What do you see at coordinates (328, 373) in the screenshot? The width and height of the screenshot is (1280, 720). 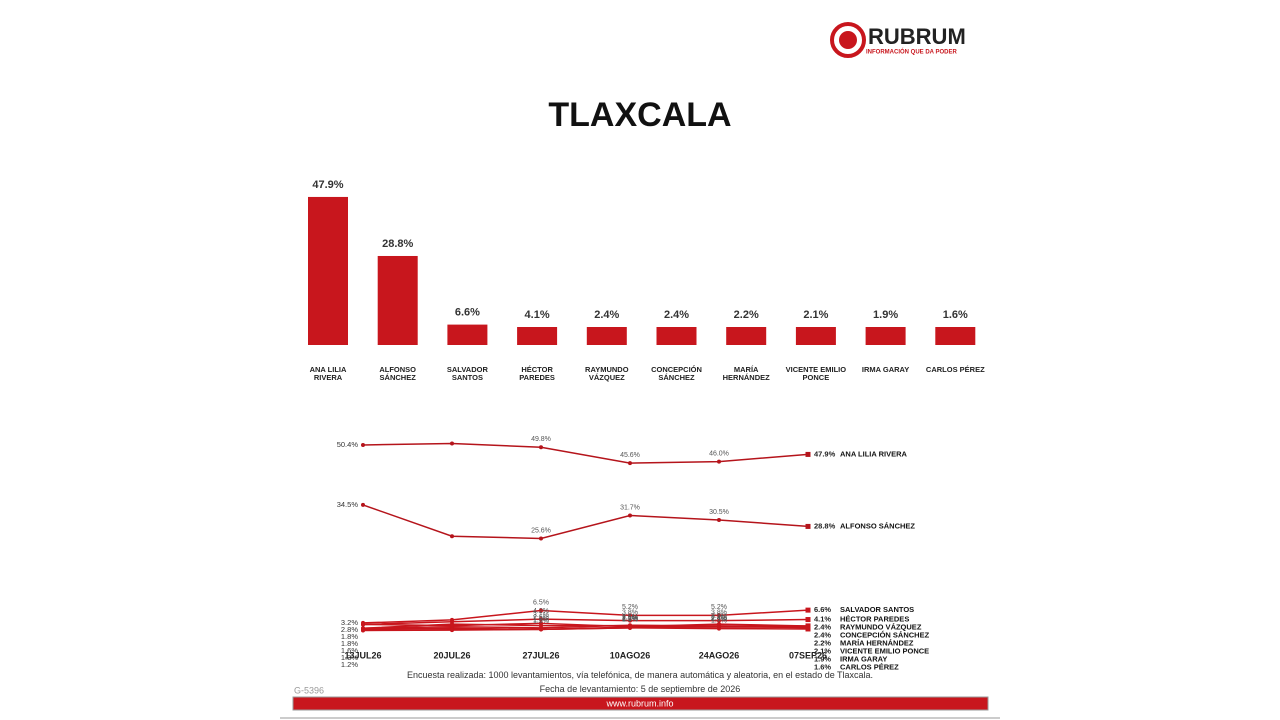 I see `category-label: ANA LILIA RIVERA` at bounding box center [328, 373].